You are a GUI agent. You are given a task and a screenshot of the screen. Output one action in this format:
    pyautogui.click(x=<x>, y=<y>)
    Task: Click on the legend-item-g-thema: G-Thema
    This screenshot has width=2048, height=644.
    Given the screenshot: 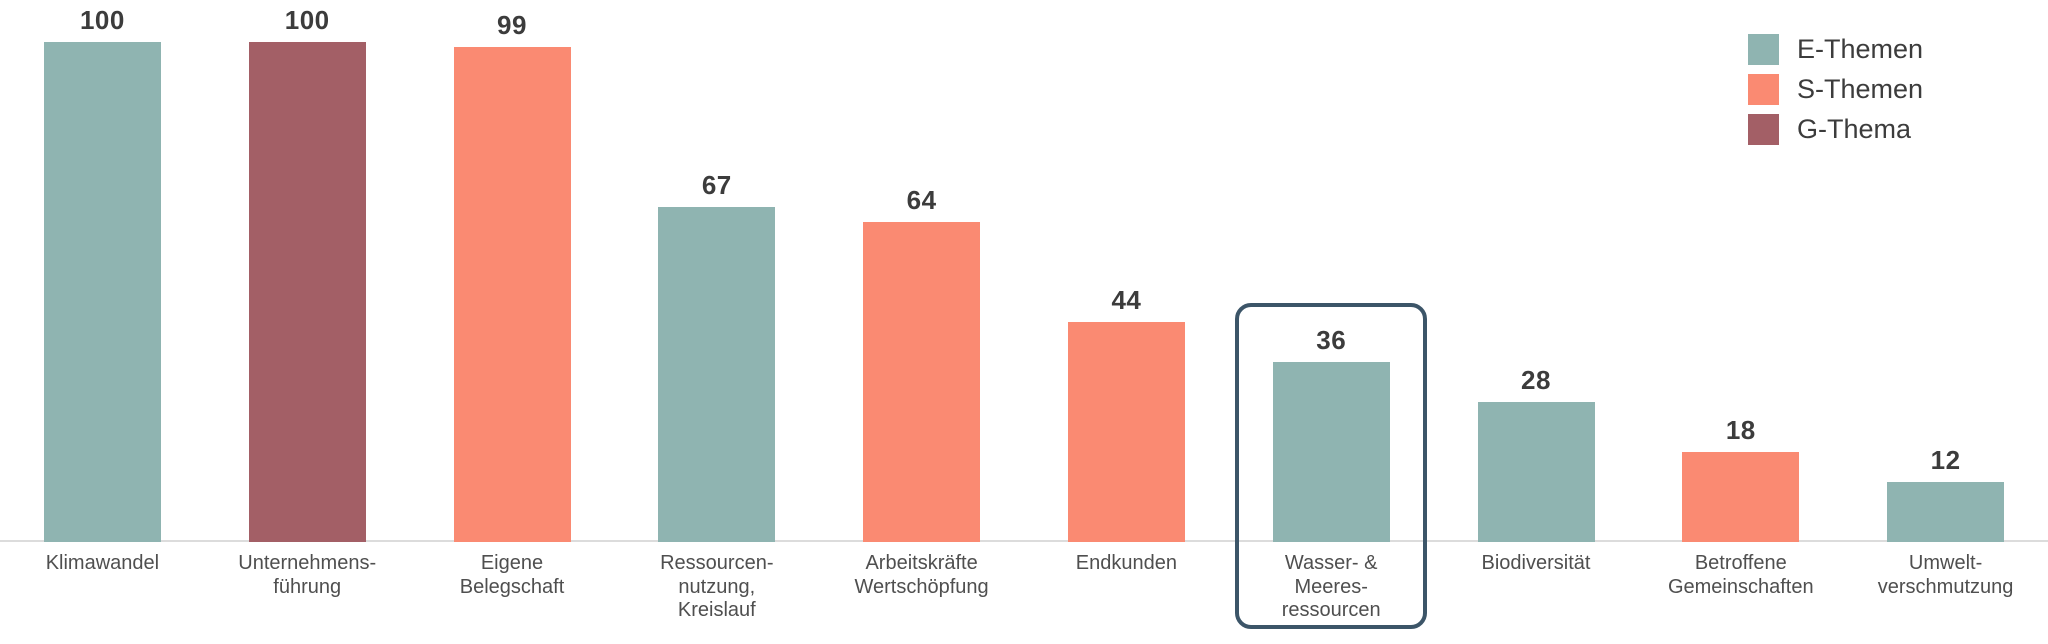 What is the action you would take?
    pyautogui.click(x=1835, y=129)
    